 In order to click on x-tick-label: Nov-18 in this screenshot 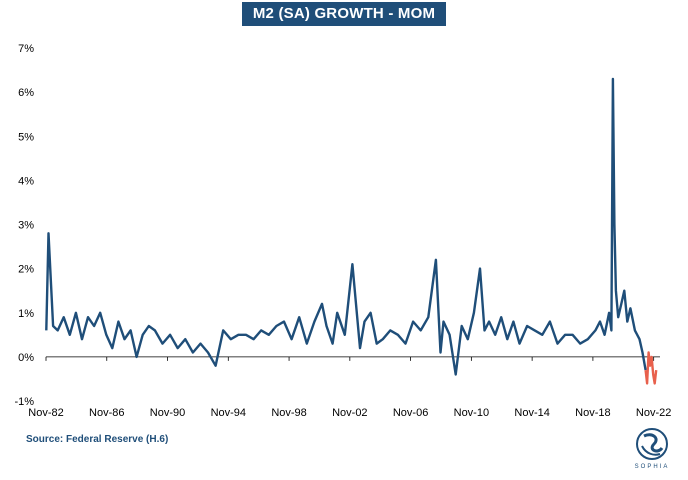, I will do `click(592, 413)`.